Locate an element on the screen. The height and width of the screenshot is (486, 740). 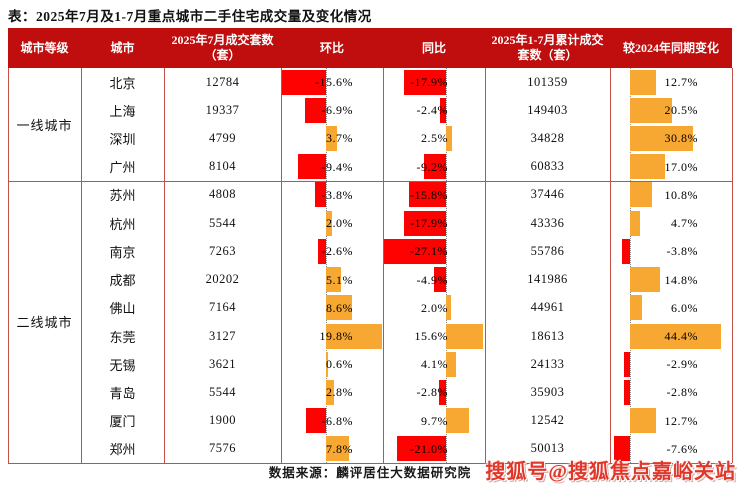
cumulative-volume-cell: 101359 is located at coordinates (547, 81).